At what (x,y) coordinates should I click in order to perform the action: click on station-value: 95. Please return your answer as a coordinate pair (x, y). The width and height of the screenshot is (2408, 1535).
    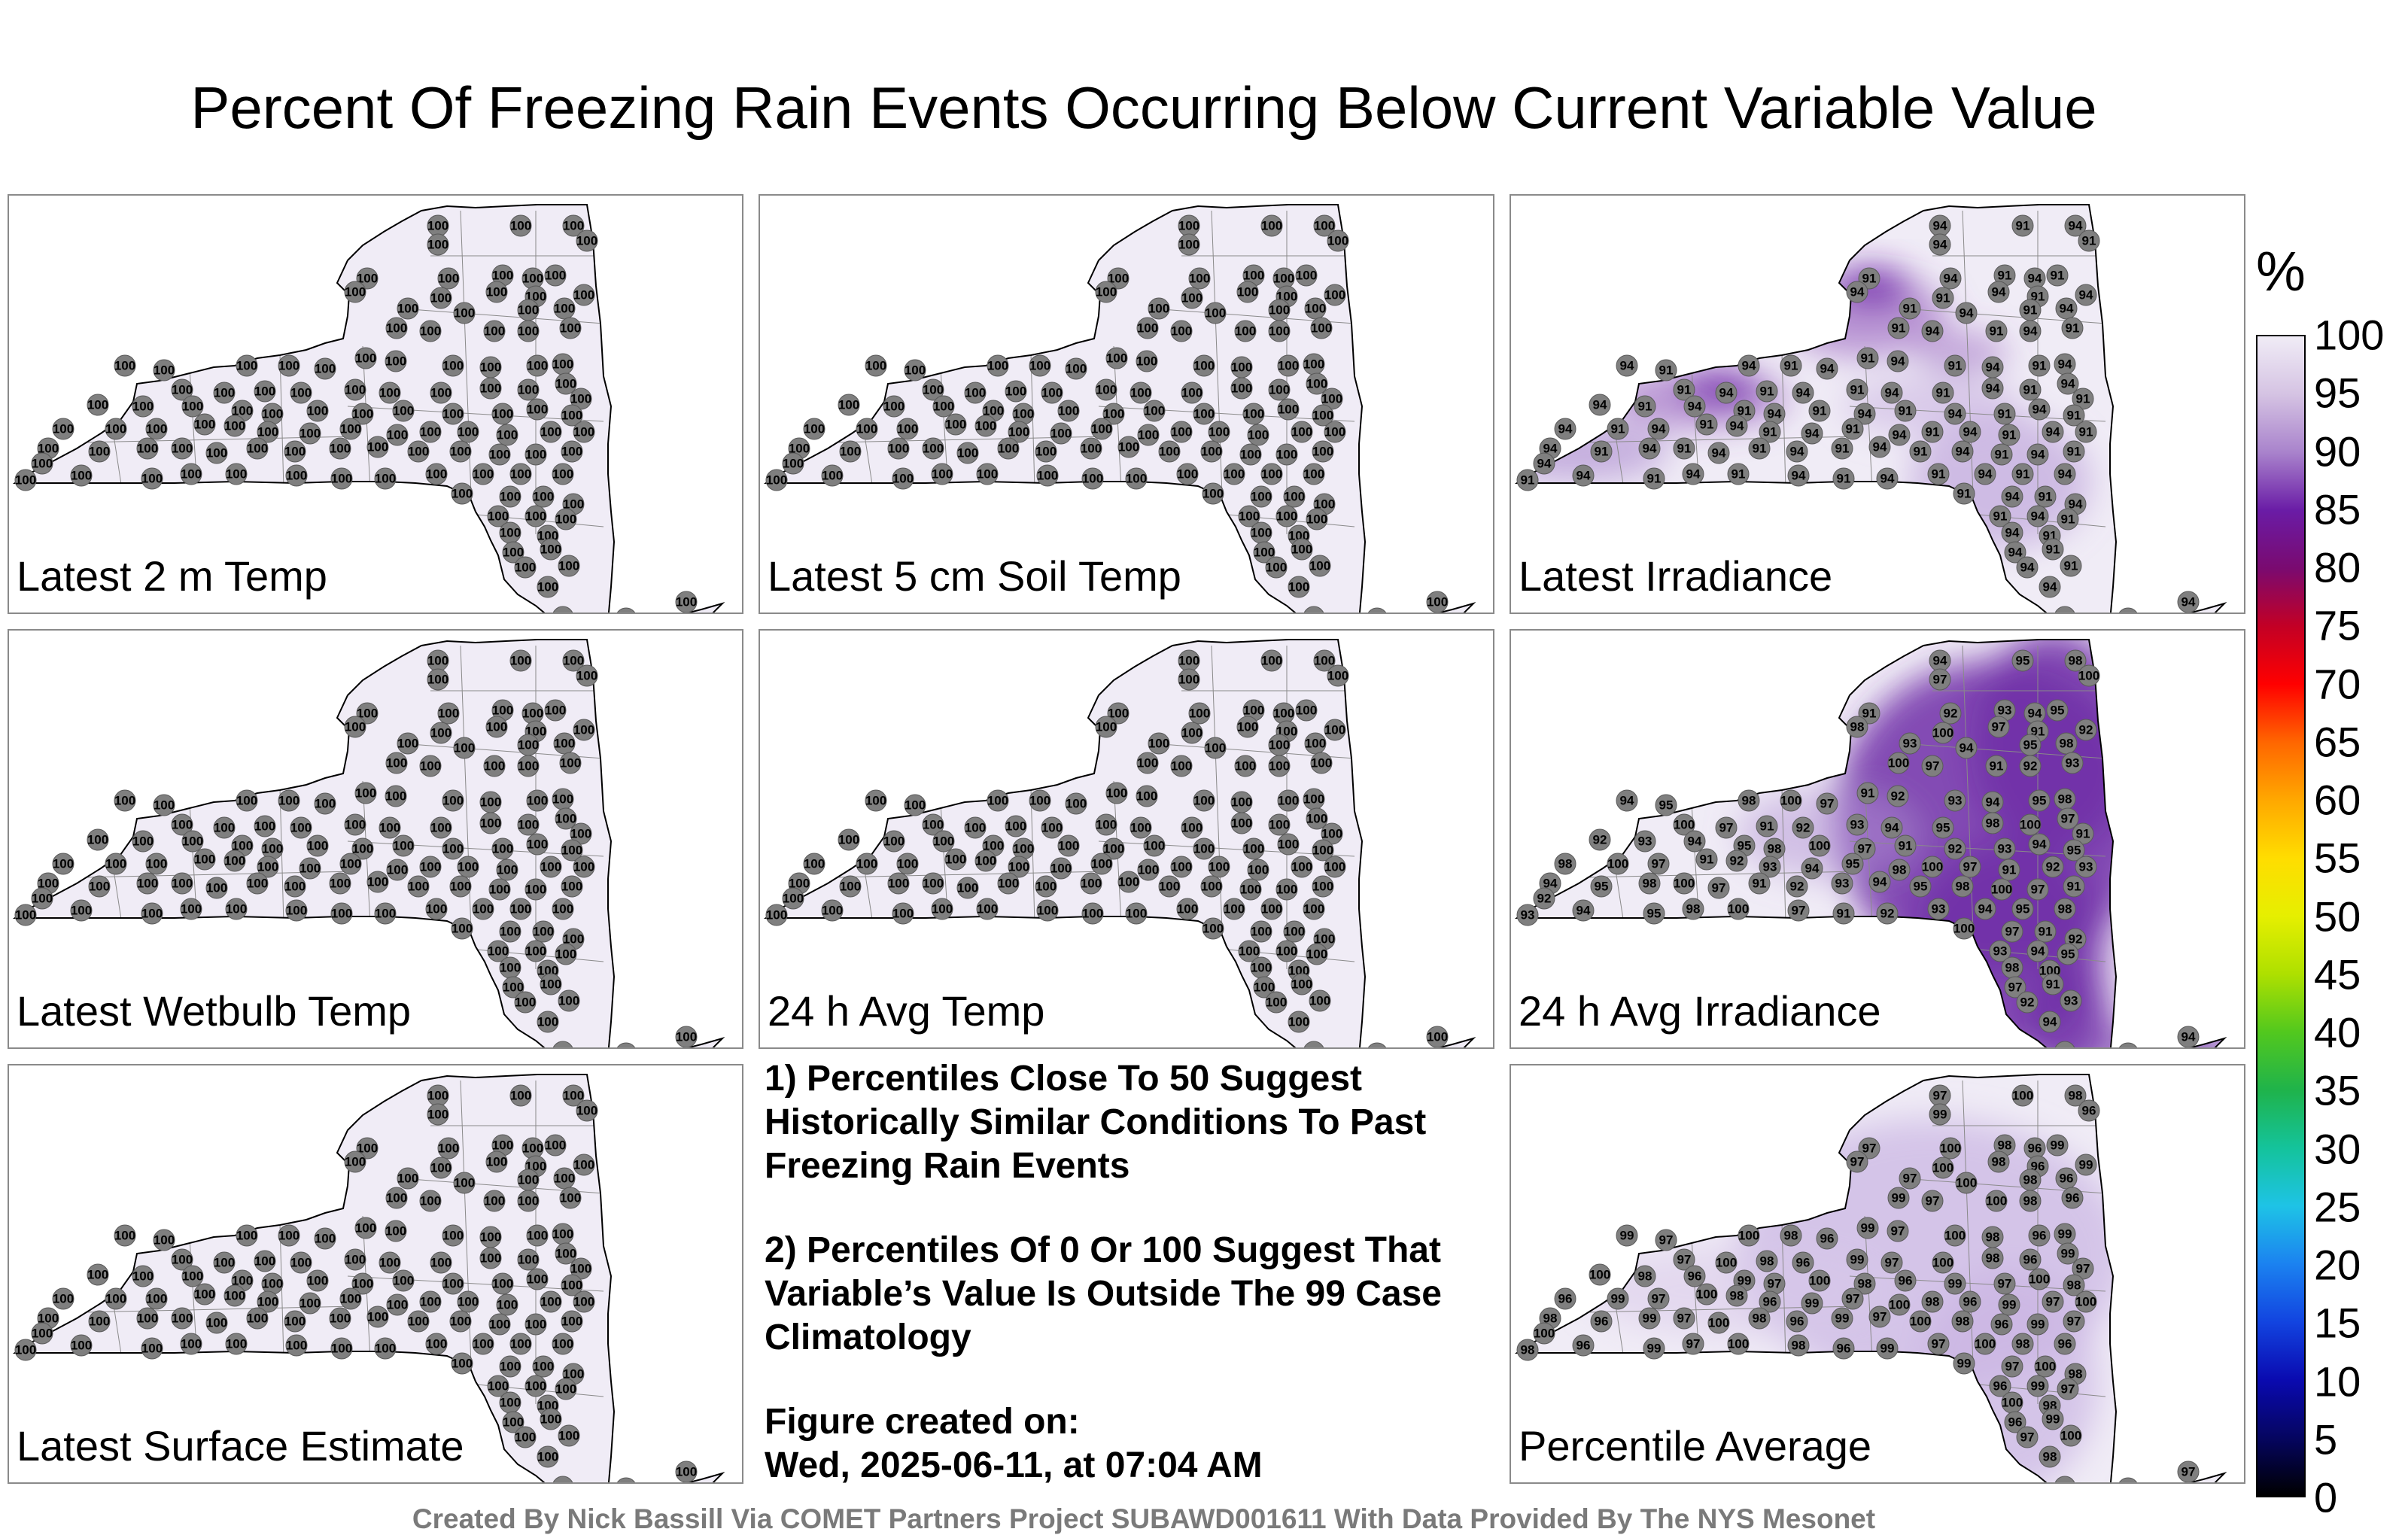
    Looking at the image, I should click on (1853, 864).